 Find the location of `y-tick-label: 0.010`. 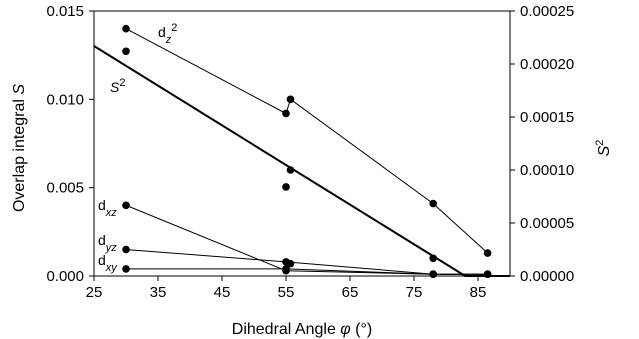

y-tick-label: 0.010 is located at coordinates (65, 99).